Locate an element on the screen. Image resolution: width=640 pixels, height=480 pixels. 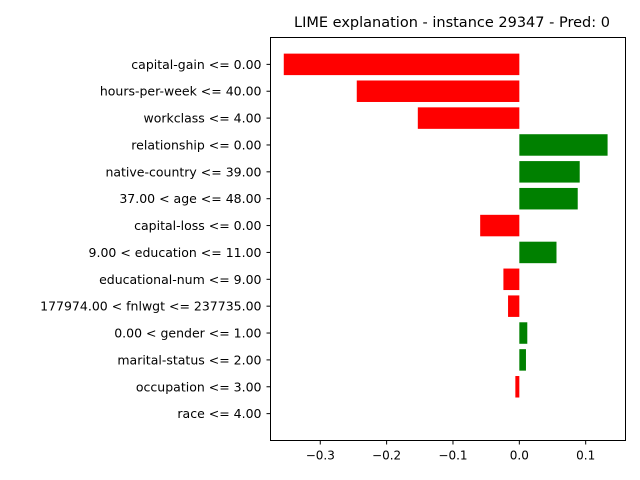
y-tick-label: marital-status <= 2.00 is located at coordinates (189, 359).